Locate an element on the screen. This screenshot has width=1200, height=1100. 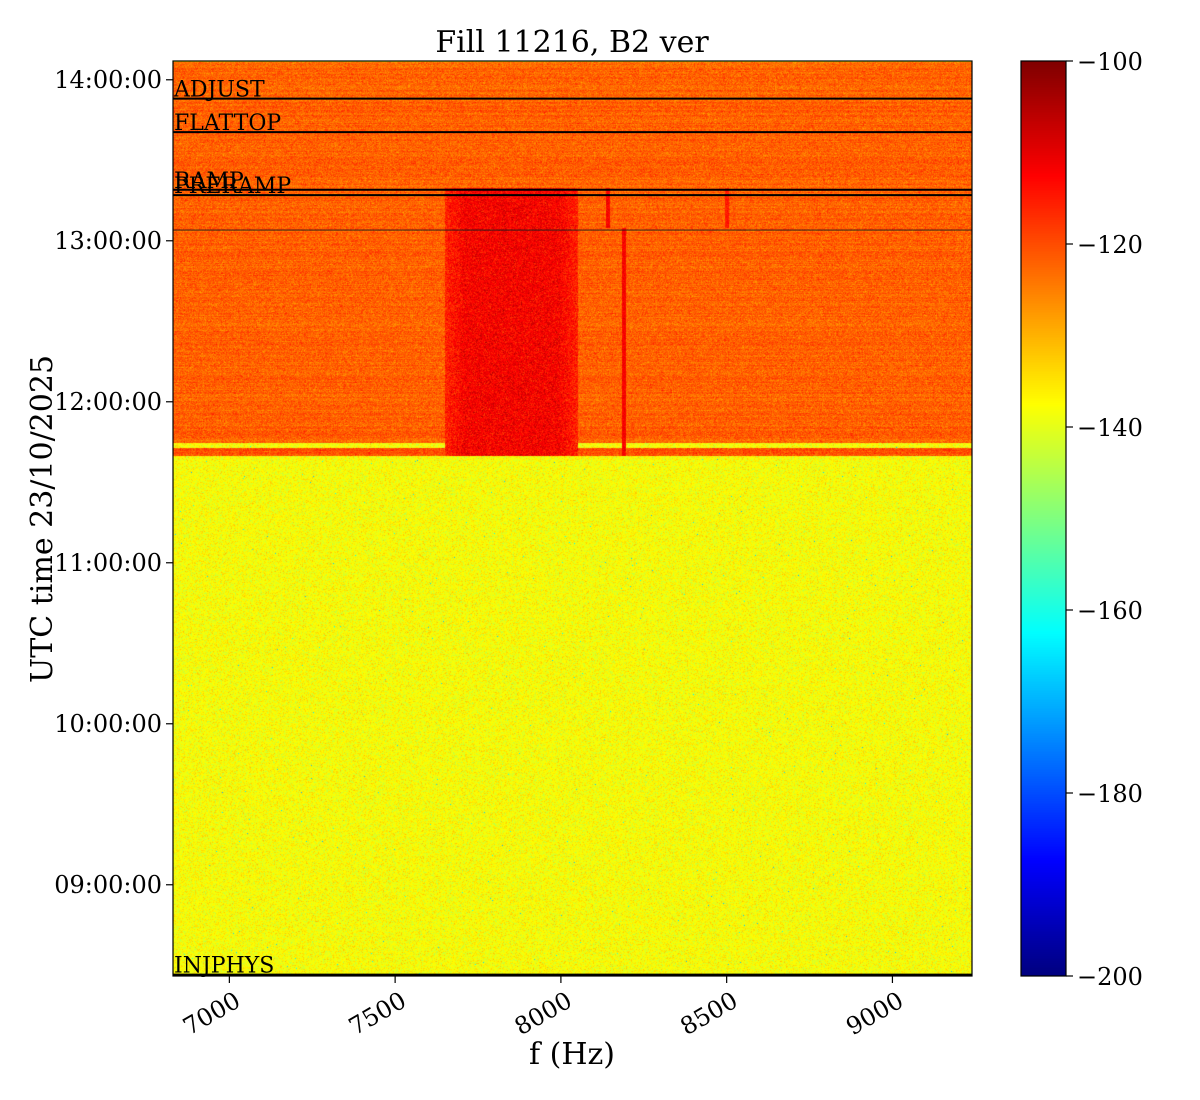
colorbar-gradient is located at coordinates (1043, 518).